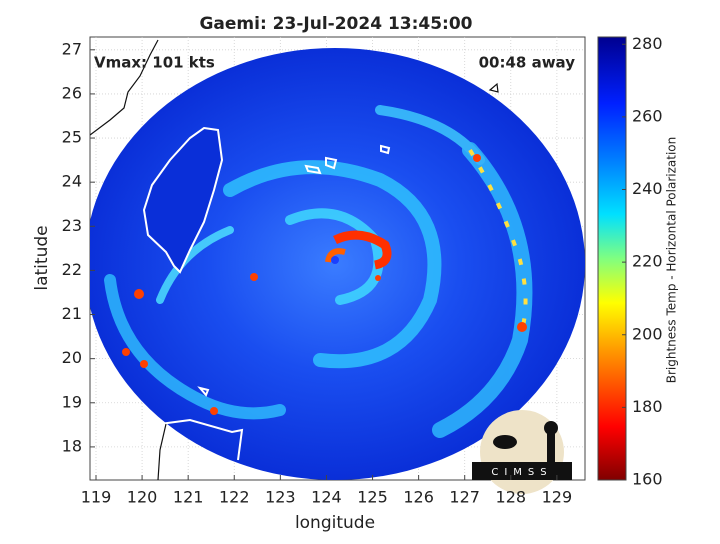 This screenshot has height=544, width=720. Describe the element at coordinates (522, 452) in the screenshot. I see `logo: CIMSS` at that location.